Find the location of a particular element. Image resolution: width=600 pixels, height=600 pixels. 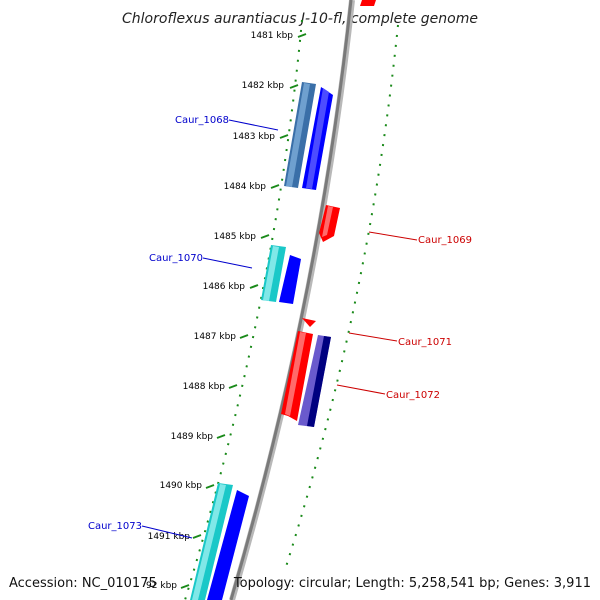

tick-1492: 92 kbp is located at coordinates (168, 586).